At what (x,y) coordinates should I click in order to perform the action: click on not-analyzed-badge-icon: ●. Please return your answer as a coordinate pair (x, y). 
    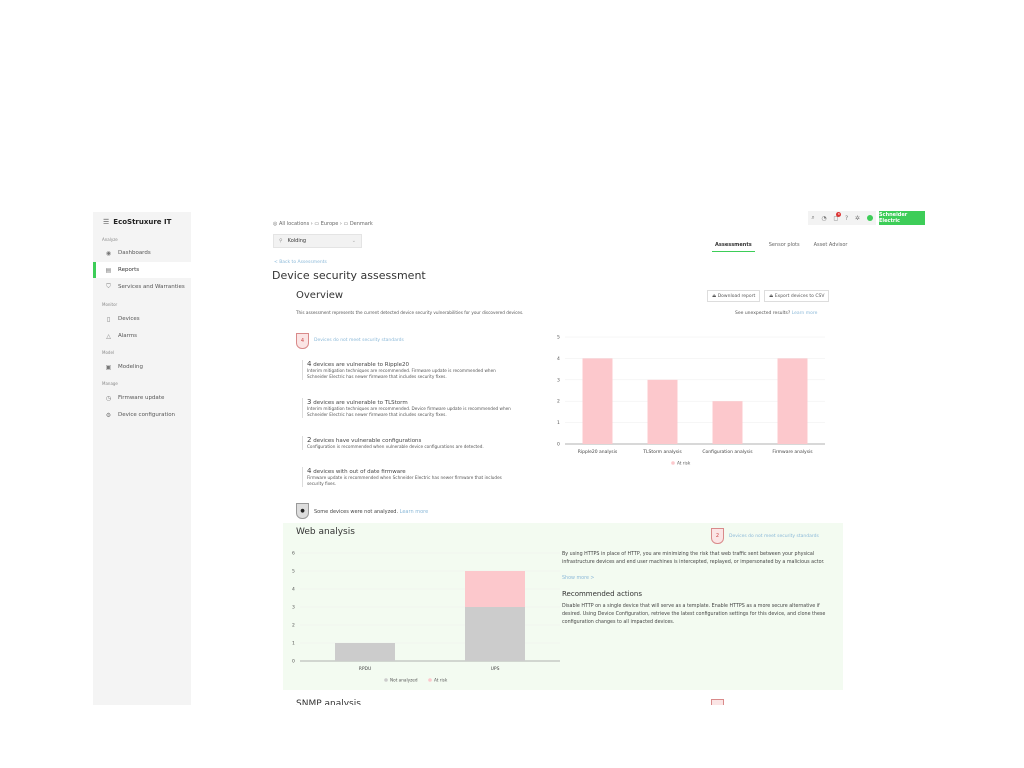
    Looking at the image, I should click on (302, 511).